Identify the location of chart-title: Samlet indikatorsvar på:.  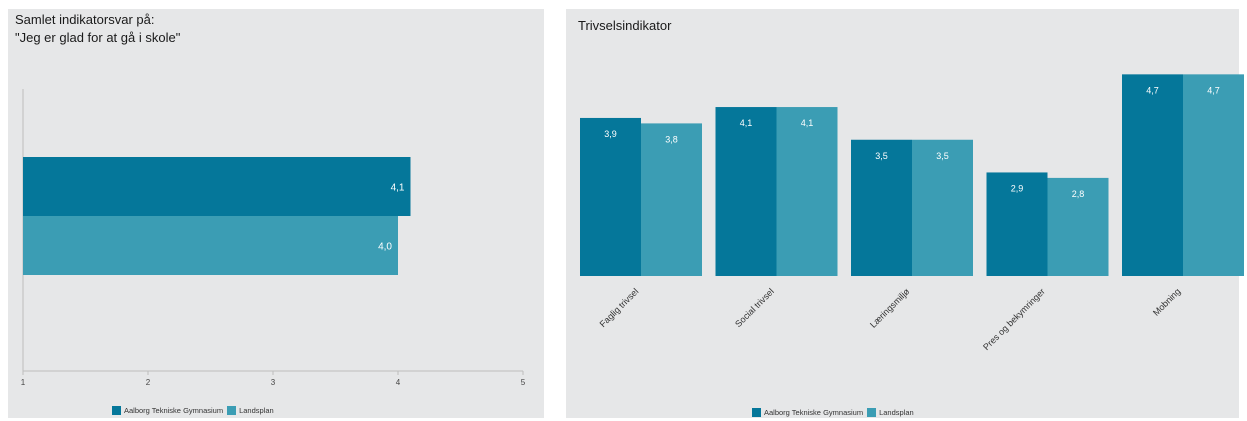
(85, 19).